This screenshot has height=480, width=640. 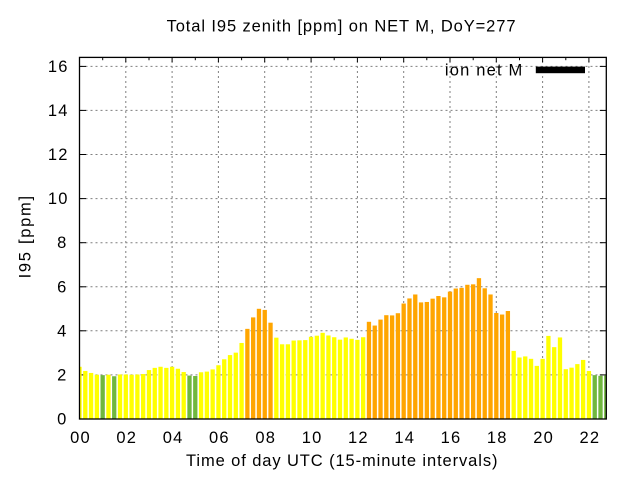 I want to click on svg-text: I95 [ppm], so click(x=25, y=236).